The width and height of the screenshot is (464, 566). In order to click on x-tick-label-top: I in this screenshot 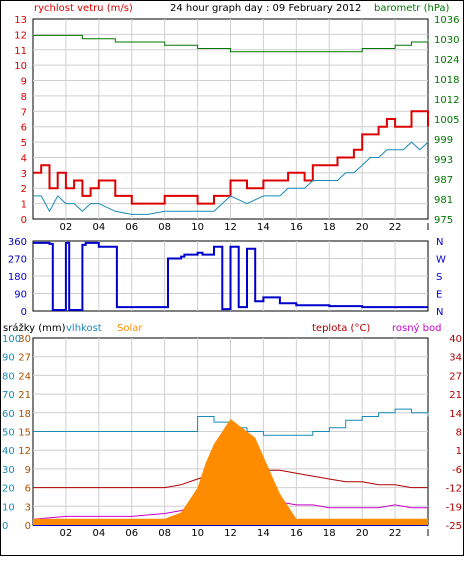, I will do `click(428, 227)`.